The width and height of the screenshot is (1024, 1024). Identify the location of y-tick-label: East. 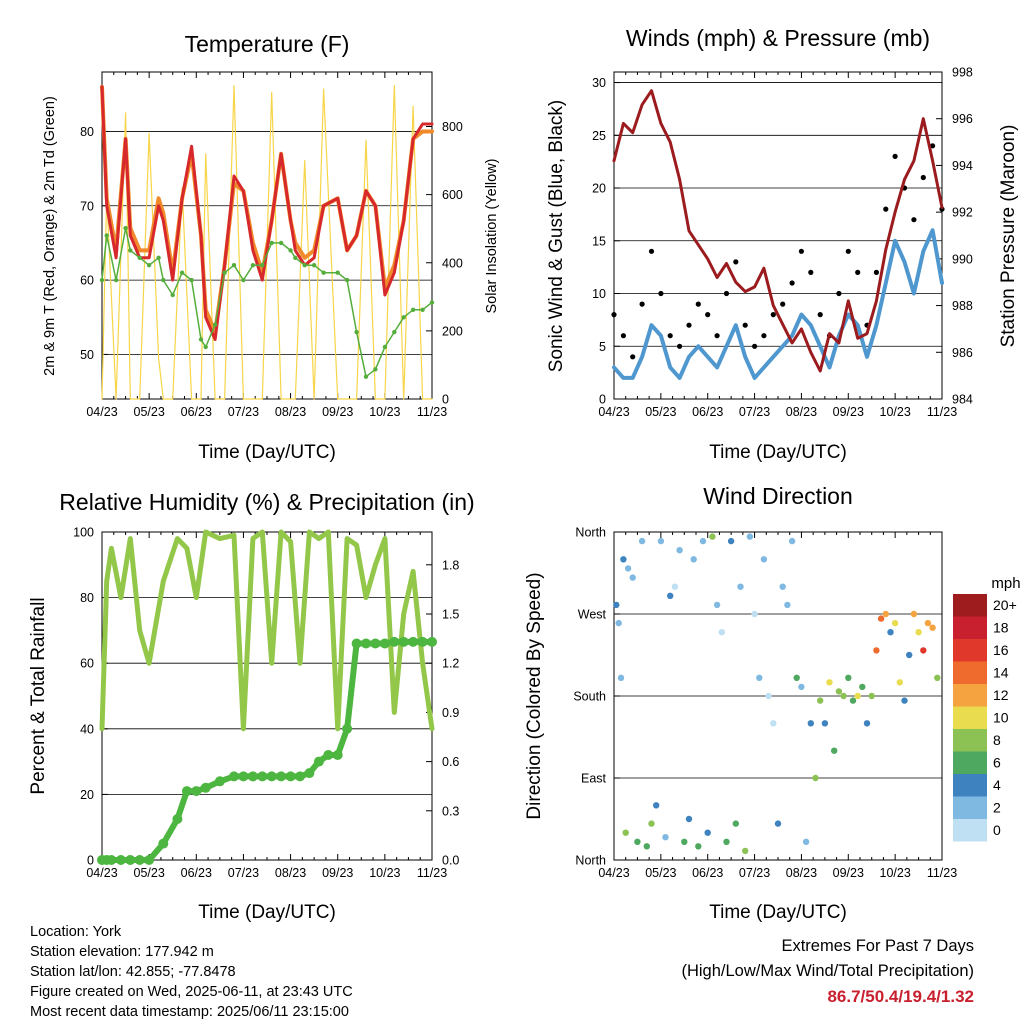
(594, 779).